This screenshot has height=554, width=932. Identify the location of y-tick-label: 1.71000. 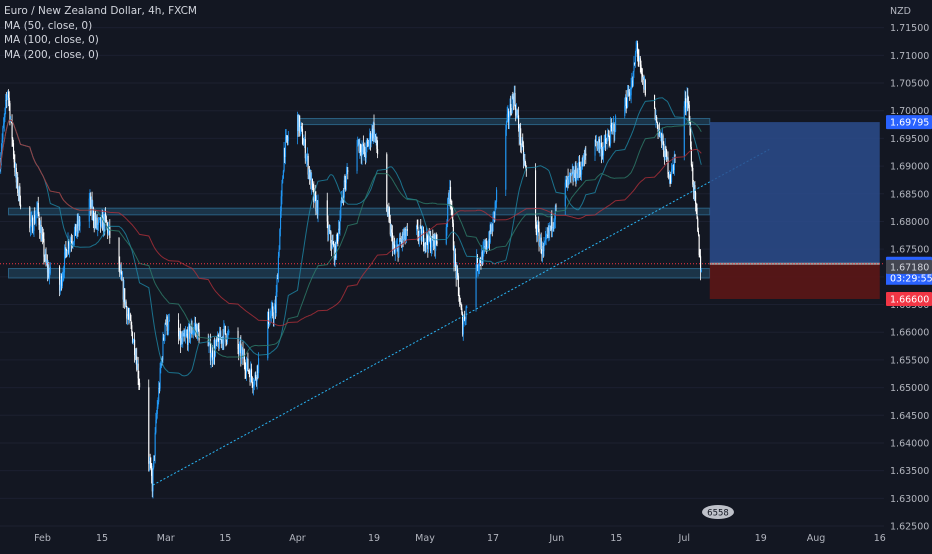
(909, 56).